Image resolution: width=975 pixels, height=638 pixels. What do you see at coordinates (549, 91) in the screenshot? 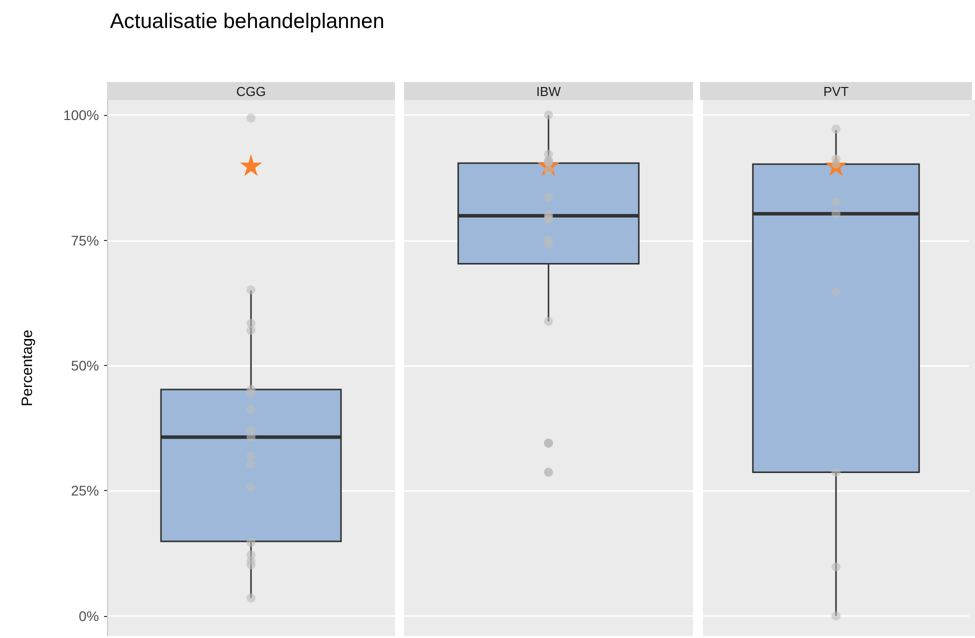
I see `x-tick-label: IBW` at bounding box center [549, 91].